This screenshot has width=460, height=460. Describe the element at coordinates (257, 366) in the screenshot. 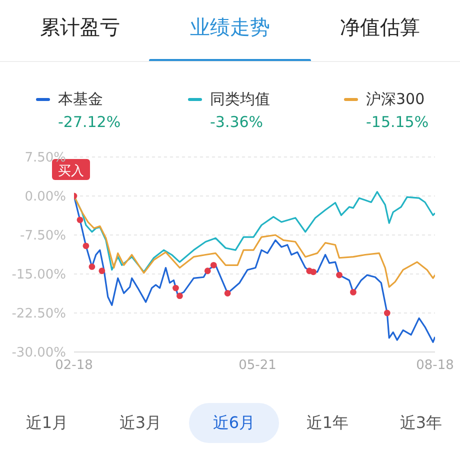

I see `x-tick-label: 05-21` at that location.